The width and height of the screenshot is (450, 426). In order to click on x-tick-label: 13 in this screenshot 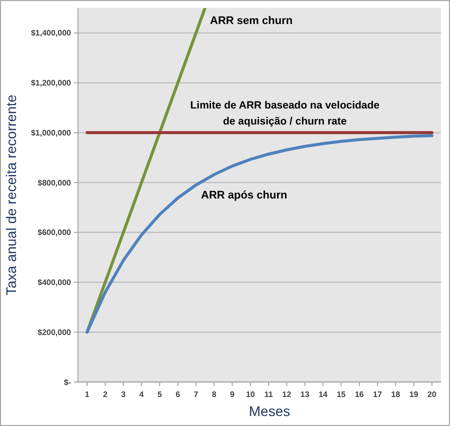, I will do `click(305, 394)`.